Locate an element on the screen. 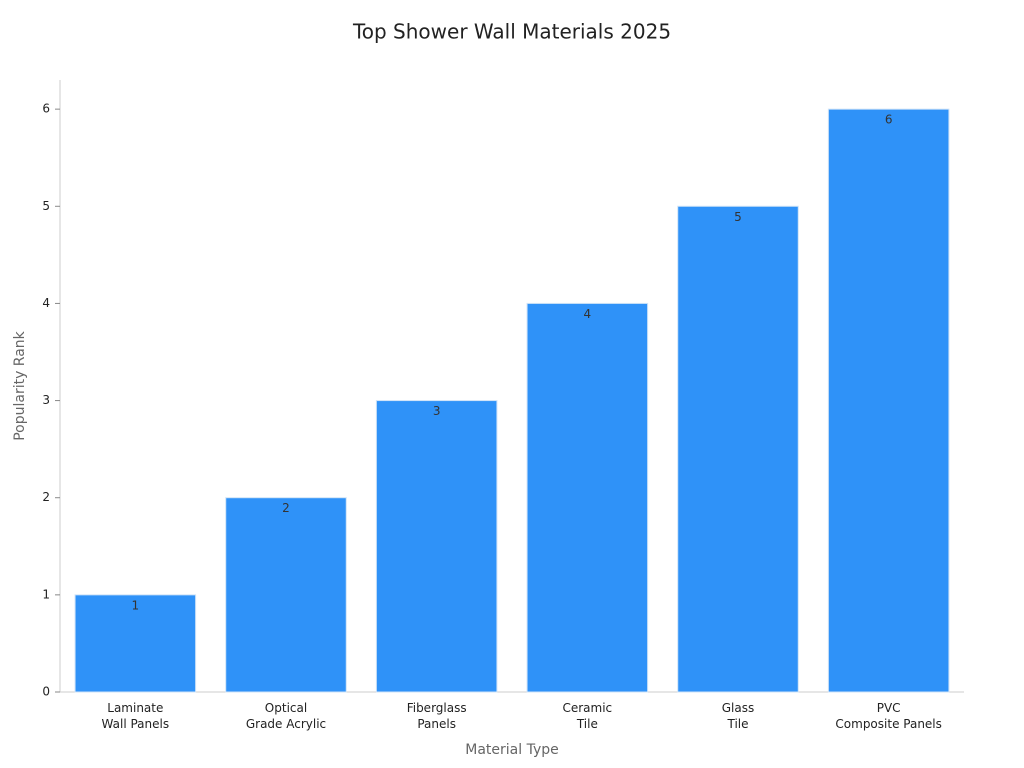 The image size is (1024, 768). x-tick-label: Fiberglass Panels is located at coordinates (436, 716).